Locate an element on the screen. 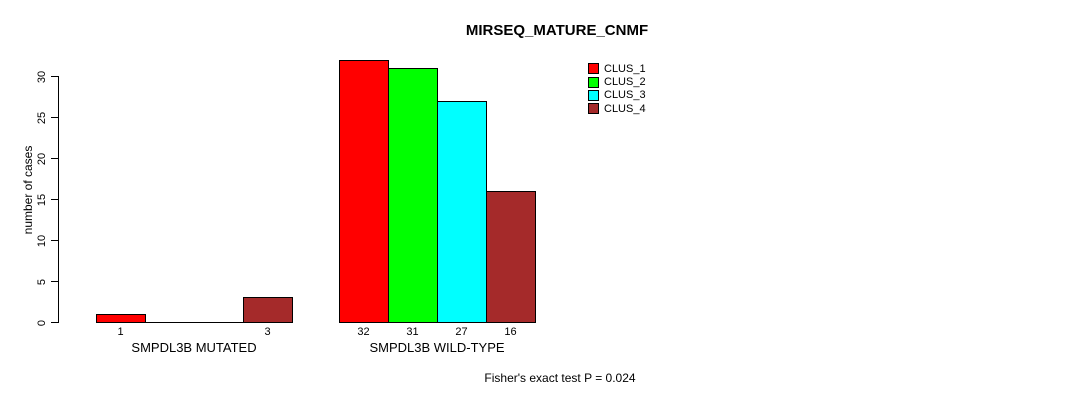 The image size is (1090, 400). bar-value-label: 27 is located at coordinates (461, 332).